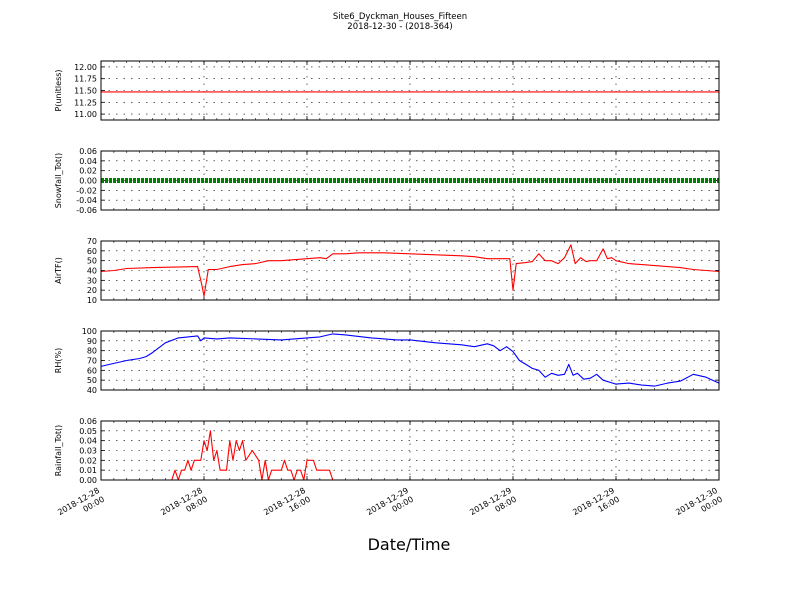 Image resolution: width=800 pixels, height=604 pixels. I want to click on y-tick-label: 11.00, so click(85, 114).